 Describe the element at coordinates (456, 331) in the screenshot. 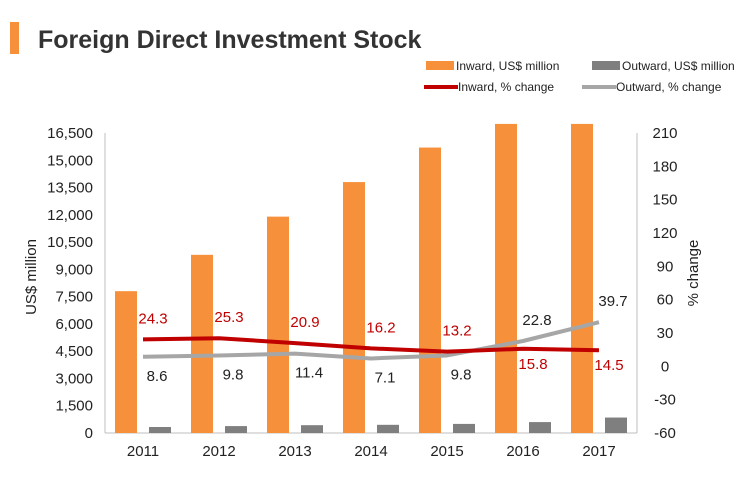

I see `inward-pct-label: 13.2` at that location.